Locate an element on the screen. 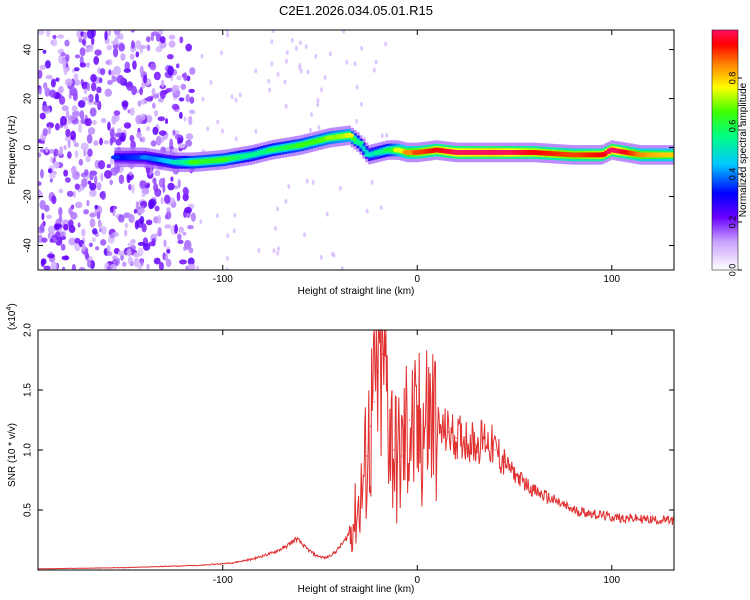  ridge-point is located at coordinates (358, 142).